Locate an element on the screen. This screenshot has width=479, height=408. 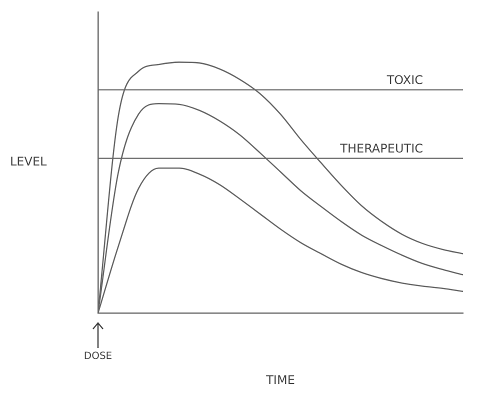
x-axis-title: TIME is located at coordinates (280, 379).